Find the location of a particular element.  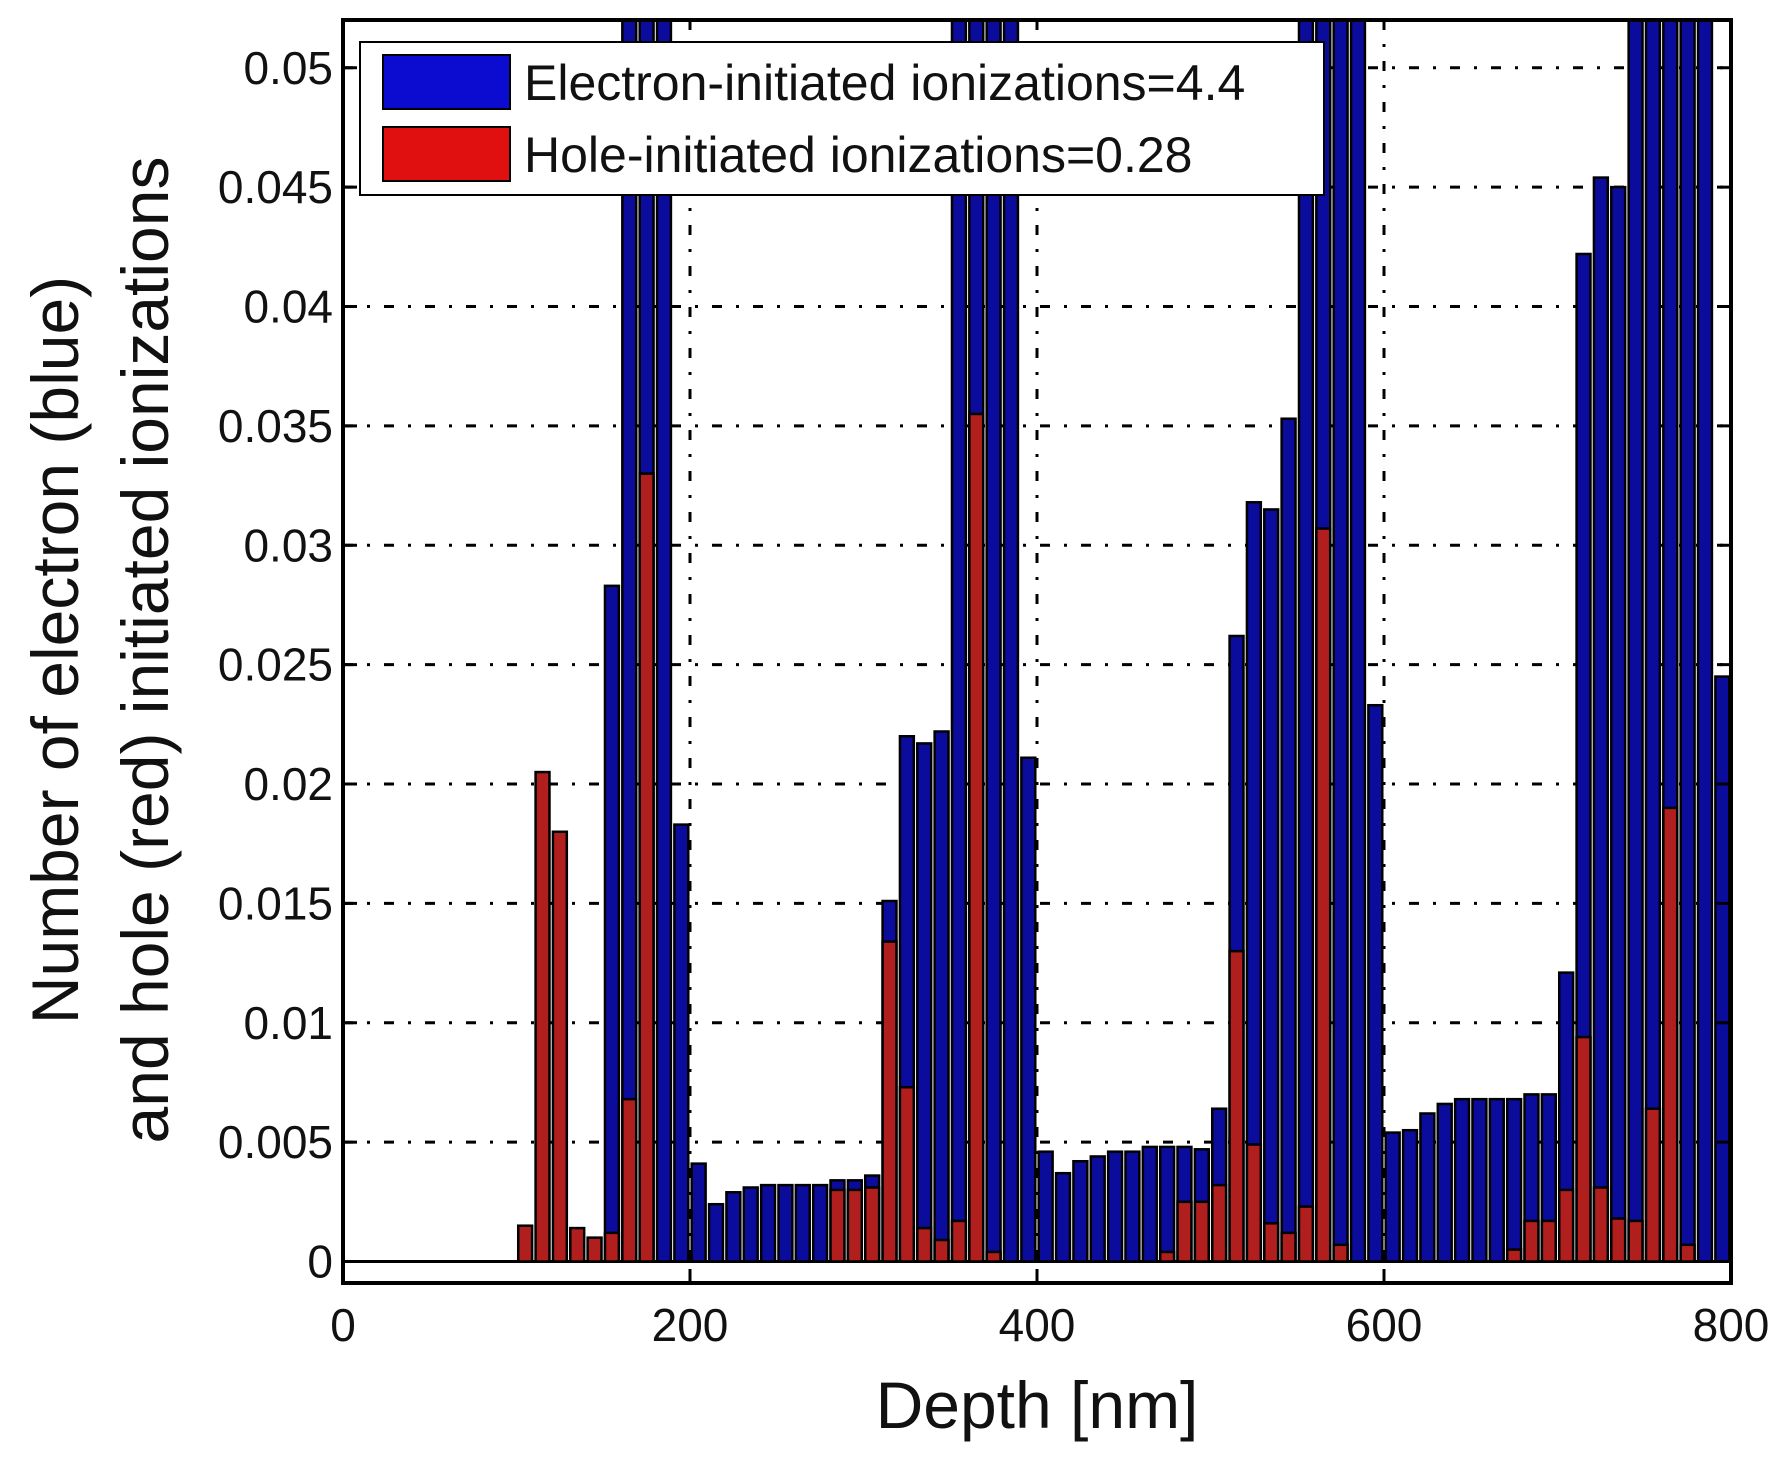

y-tick-label: 0.005 is located at coordinates (275, 1142).